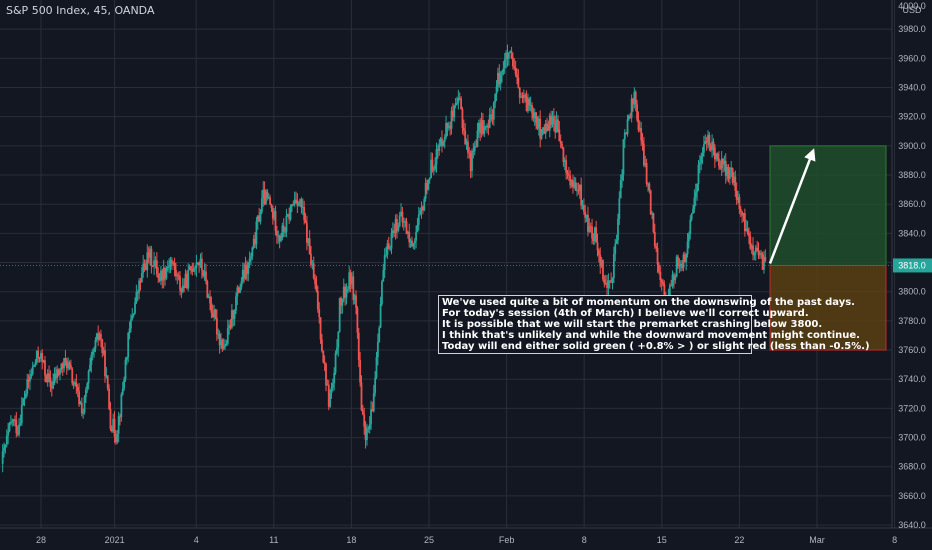 The height and width of the screenshot is (550, 932). Describe the element at coordinates (912, 321) in the screenshot. I see `price-tick-label: 3780.0` at that location.